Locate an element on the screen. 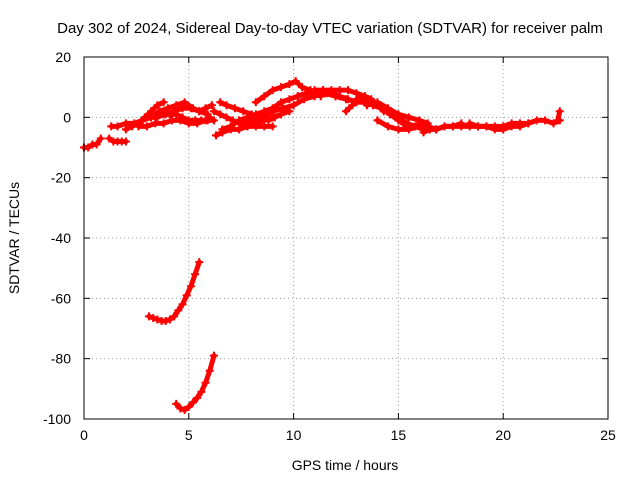  y-tick-label: -20 is located at coordinates (61, 178).